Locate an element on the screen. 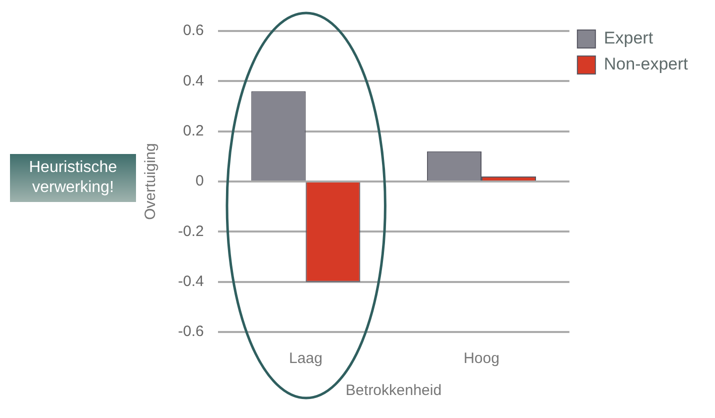 This screenshot has width=715, height=418. legend-label: Non-expert is located at coordinates (646, 64).